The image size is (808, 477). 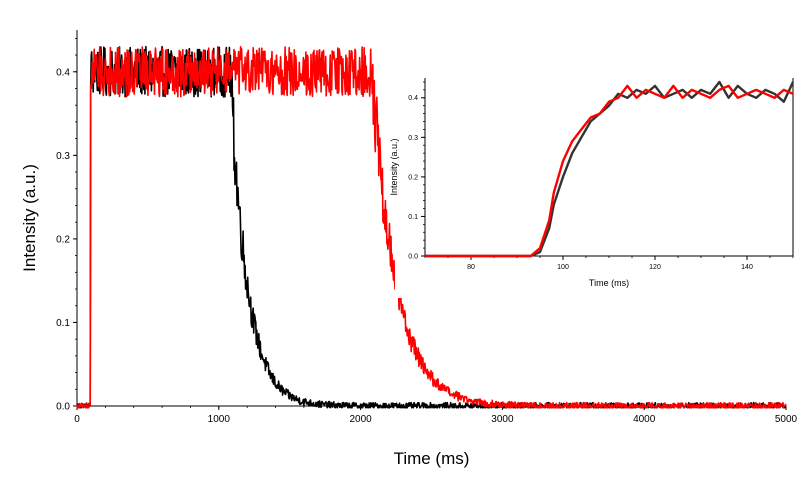 What do you see at coordinates (360, 419) in the screenshot?
I see `main-x-tick-label: 2000` at bounding box center [360, 419].